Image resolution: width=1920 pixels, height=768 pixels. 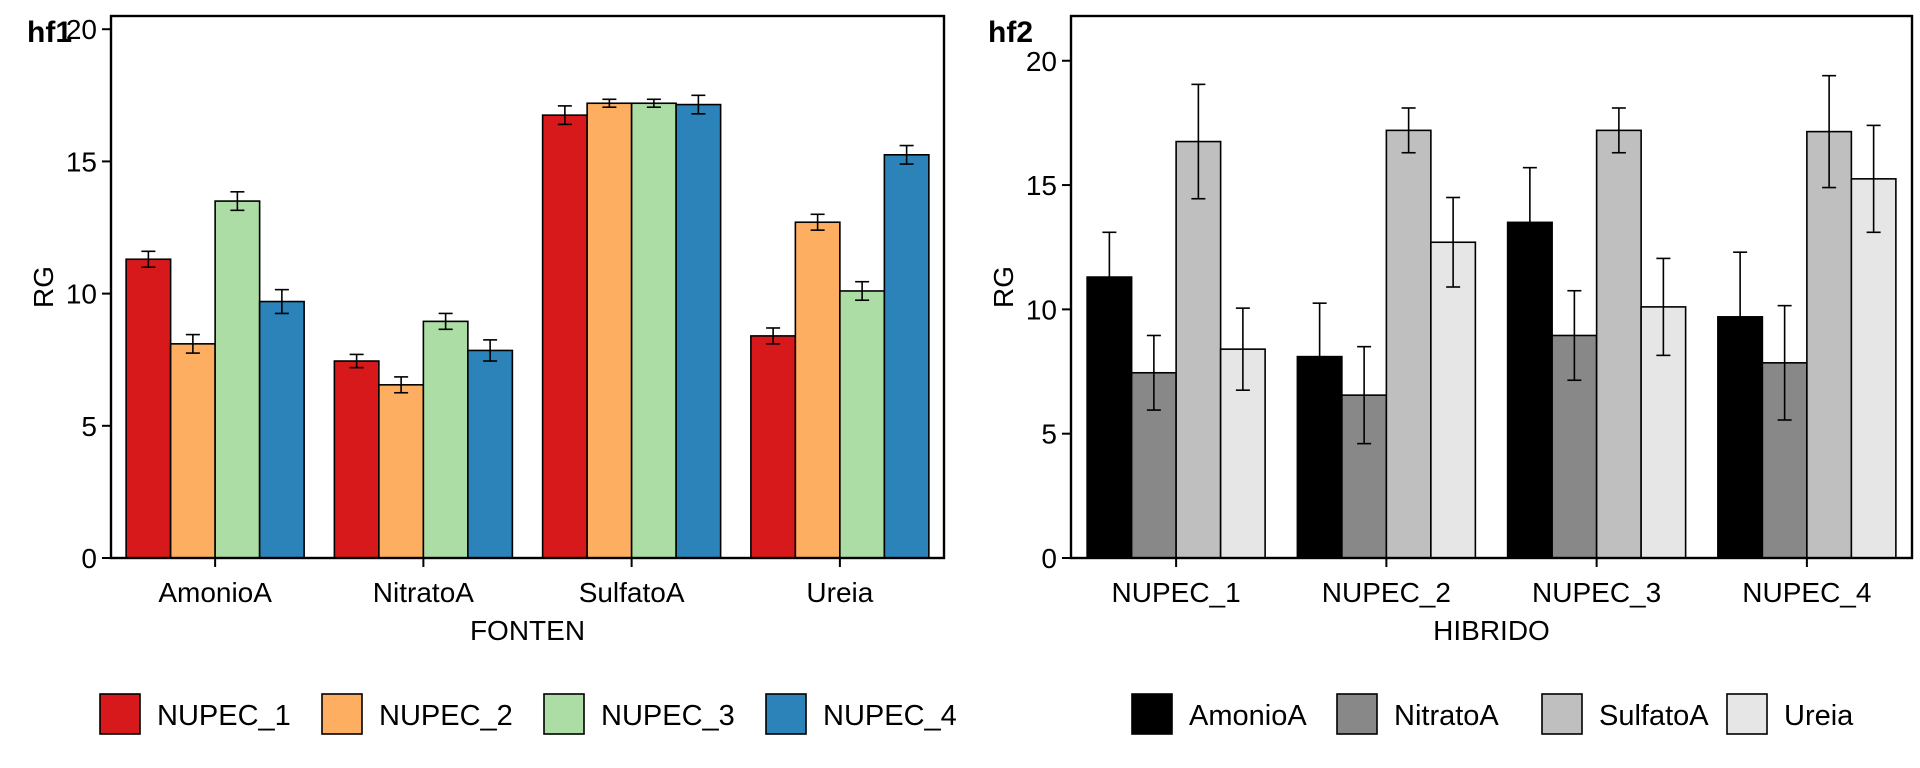 What do you see at coordinates (490, 454) in the screenshot?
I see `bar-NUPEC_4-NitratoA` at bounding box center [490, 454].